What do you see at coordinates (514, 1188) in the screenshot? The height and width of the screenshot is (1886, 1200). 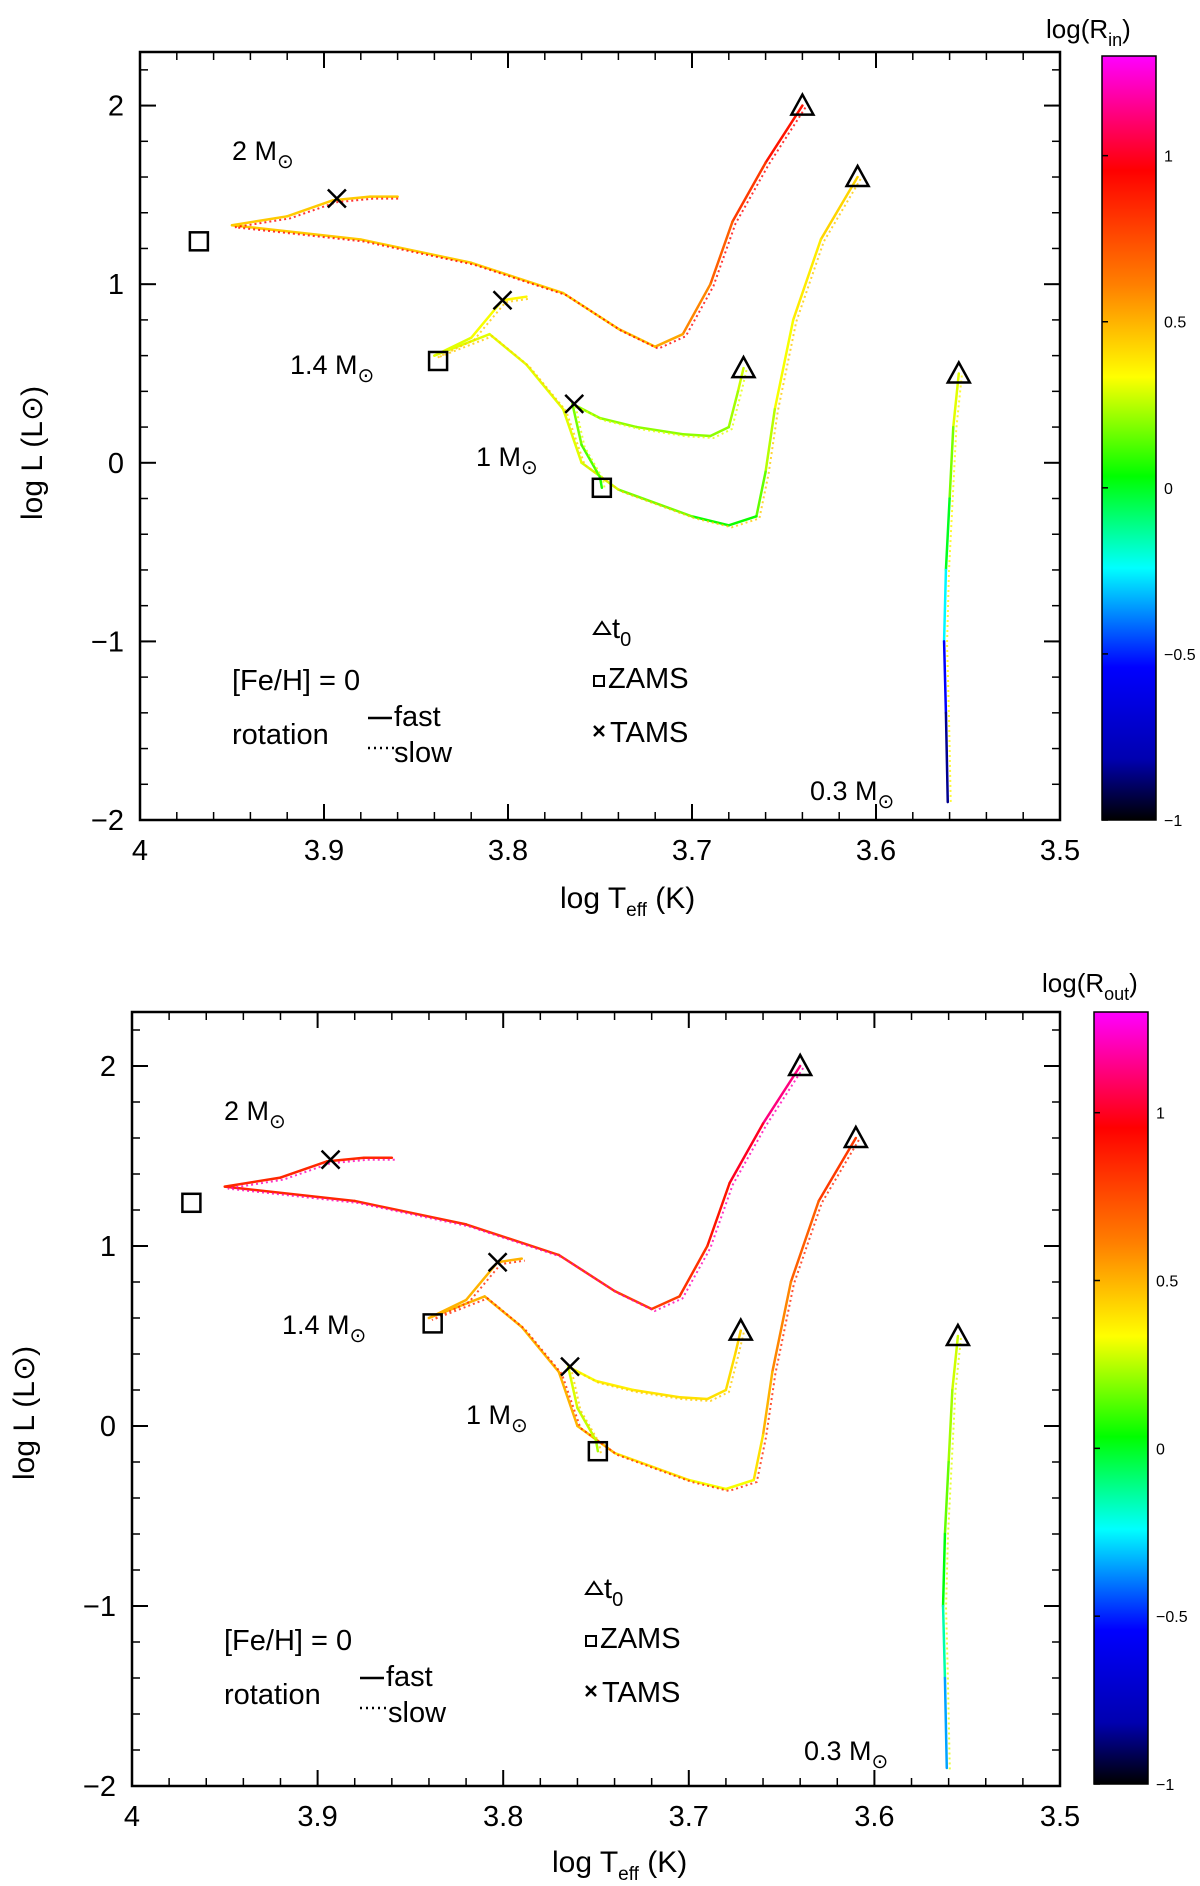 I see `track-2-Msun` at bounding box center [514, 1188].